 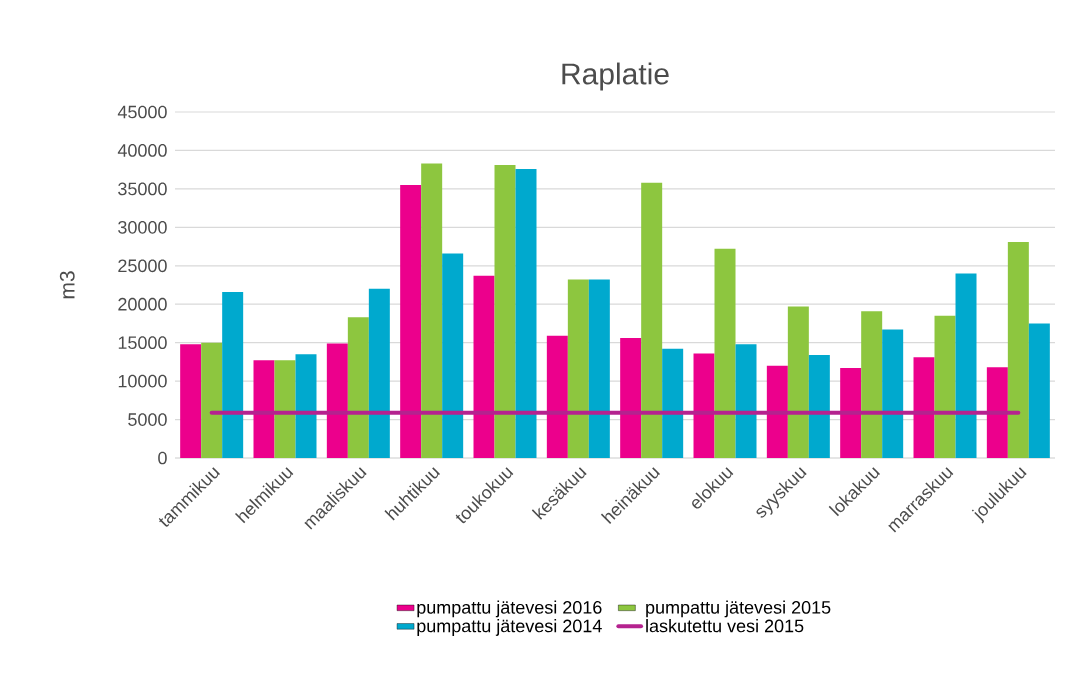 What do you see at coordinates (725, 626) in the screenshot?
I see `legend-label: laskutettu vesi 2015` at bounding box center [725, 626].